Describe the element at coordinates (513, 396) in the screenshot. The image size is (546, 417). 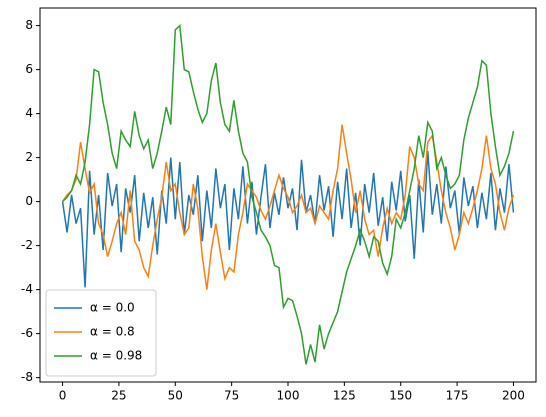
I see `x-tick-label: 200` at that location.